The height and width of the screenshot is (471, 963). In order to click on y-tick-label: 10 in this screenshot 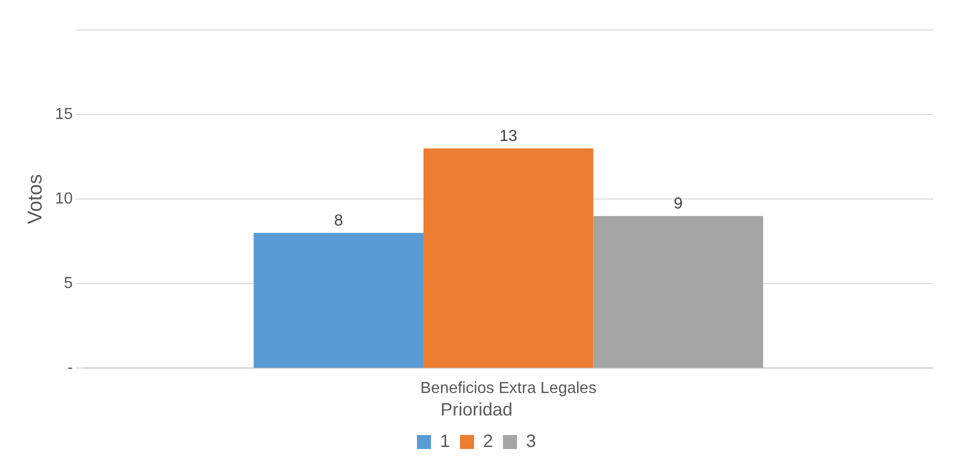, I will do `click(64, 199)`.